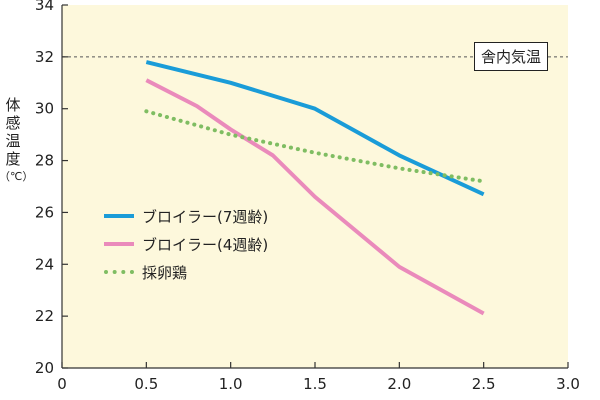  I want to click on x-tick-label: 2.0, so click(399, 384).